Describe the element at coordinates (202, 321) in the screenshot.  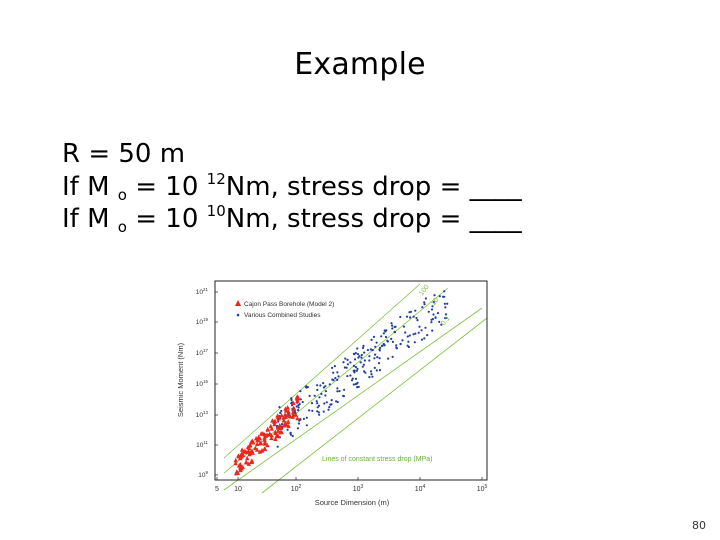
I see `y-tick-label: 1019` at that location.